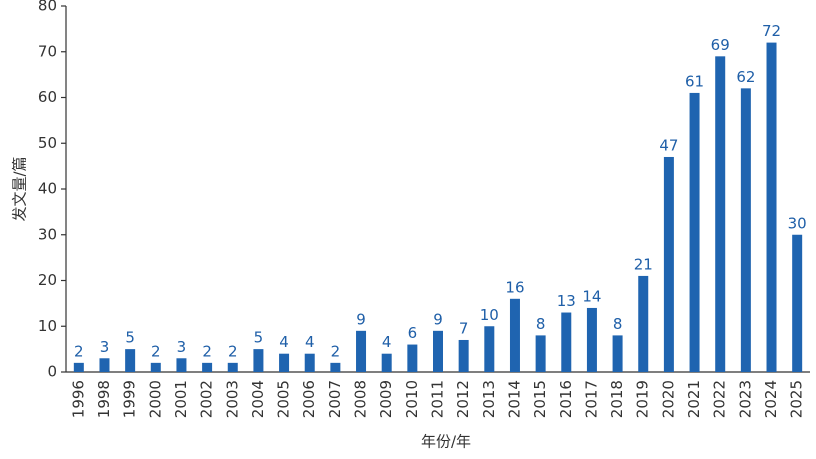  I want to click on y-tick-label: 10, so click(47, 326).